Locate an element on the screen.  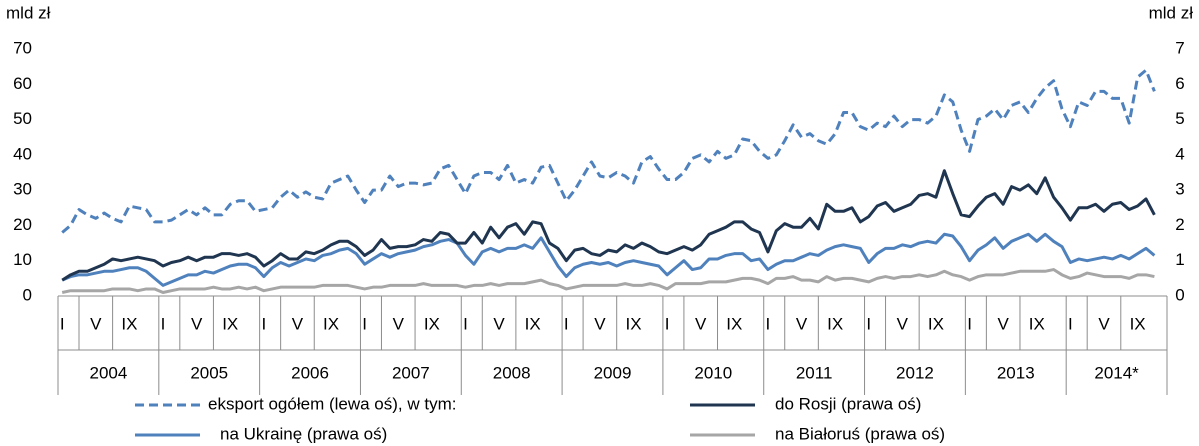
y-tick-label: 0 is located at coordinates (27, 294).